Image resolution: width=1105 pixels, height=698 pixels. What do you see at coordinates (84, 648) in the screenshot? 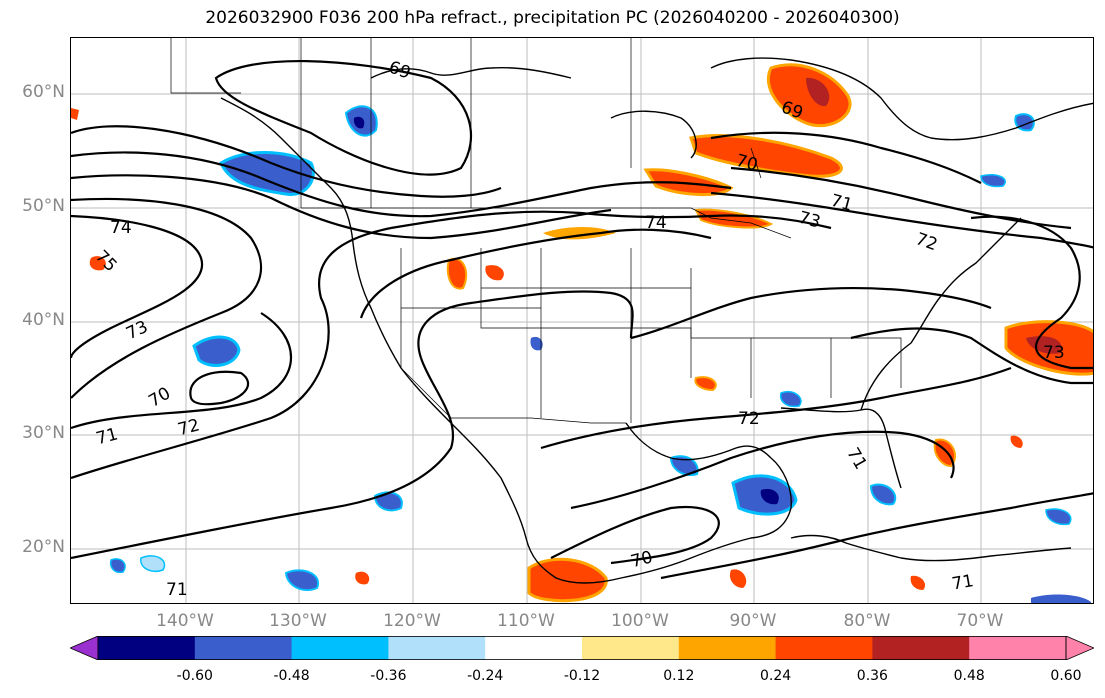
I see `colorbar-extend-low` at bounding box center [84, 648].